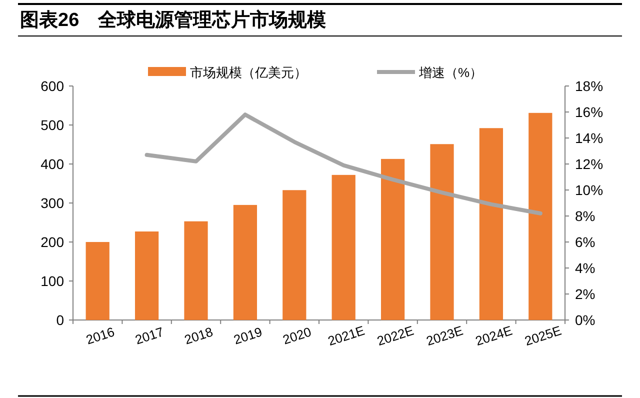 The width and height of the screenshot is (640, 398). I want to click on x-tick-label: 2023E, so click(445, 335).